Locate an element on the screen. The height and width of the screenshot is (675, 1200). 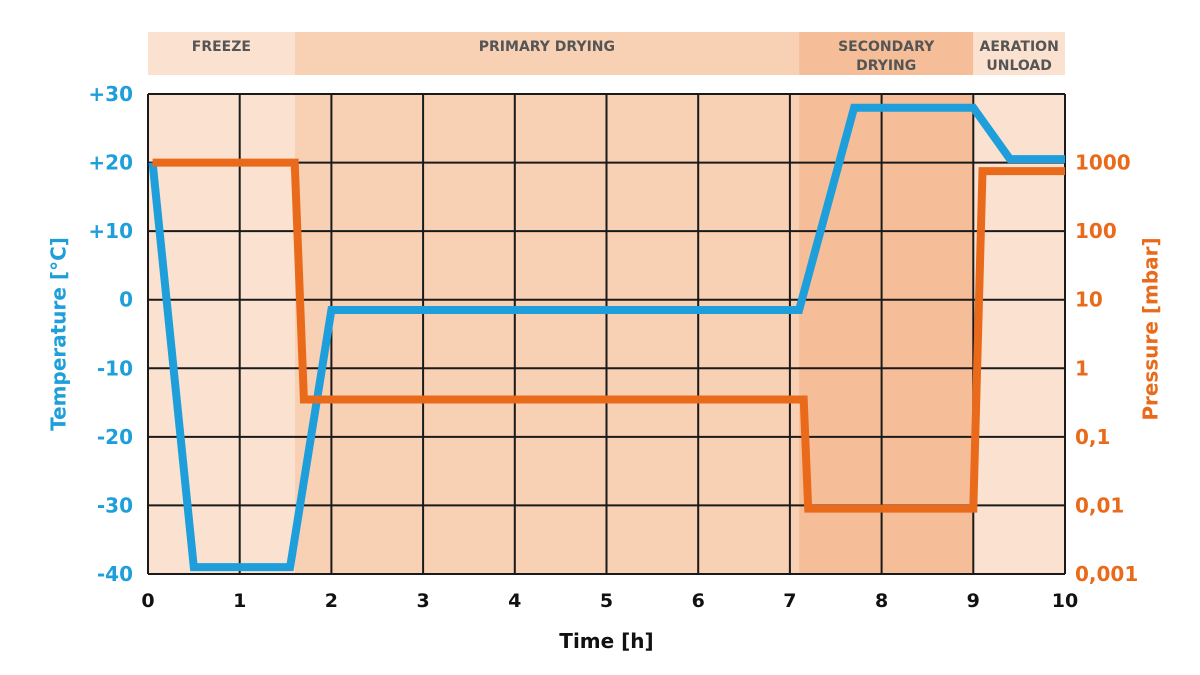
y-right-tick-label: 1000 is located at coordinates (1103, 163).